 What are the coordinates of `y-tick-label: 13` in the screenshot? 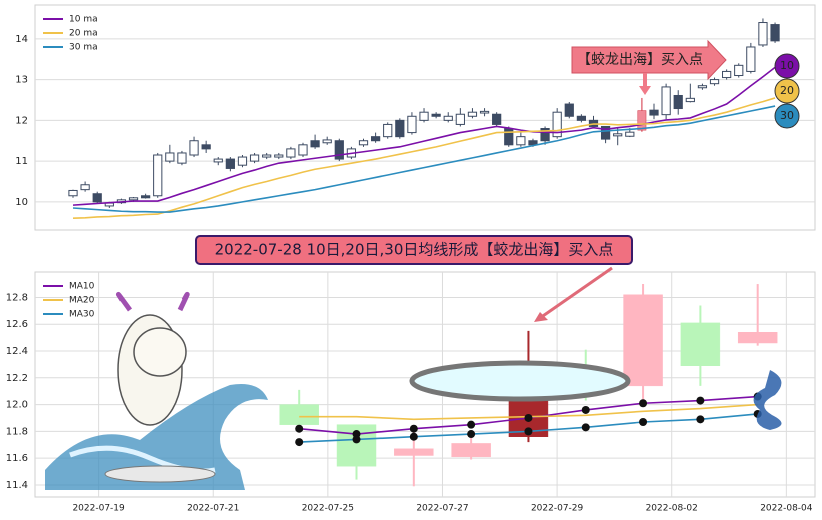 It's located at (21, 80).